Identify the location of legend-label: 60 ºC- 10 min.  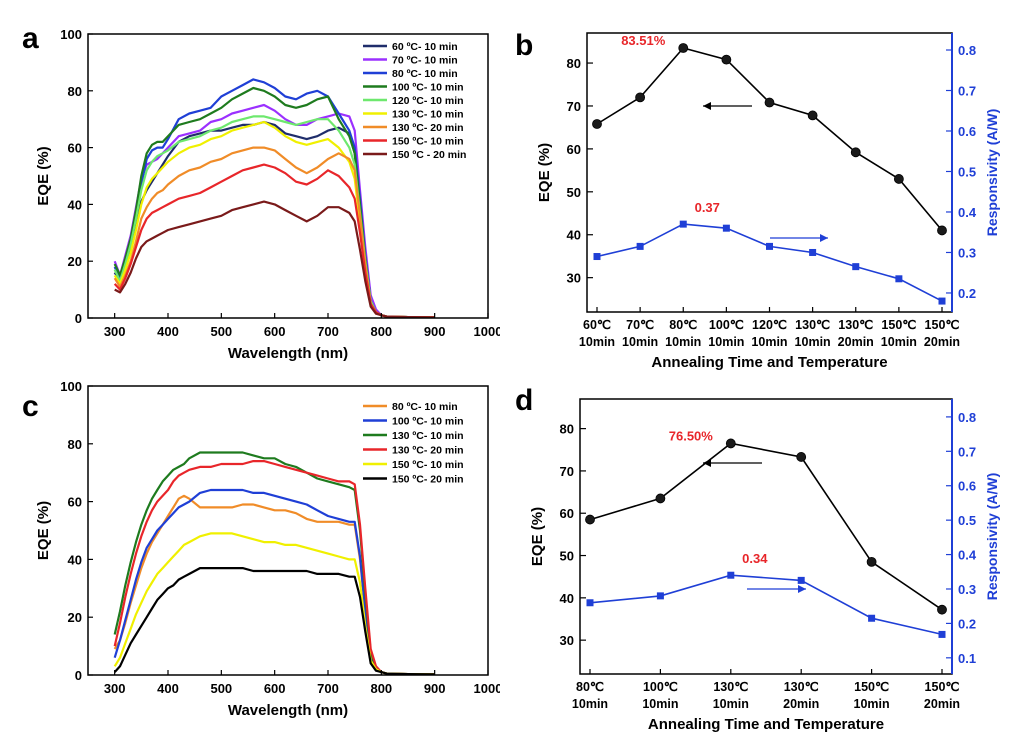
(425, 47).